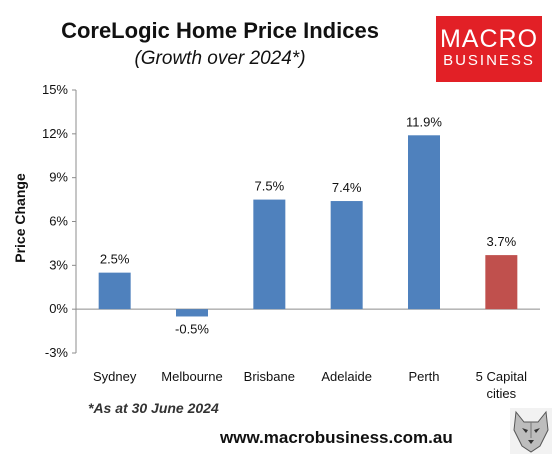 The height and width of the screenshot is (459, 558). What do you see at coordinates (220, 30) in the screenshot?
I see `chart-title: CoreLogic Home Price Indices` at bounding box center [220, 30].